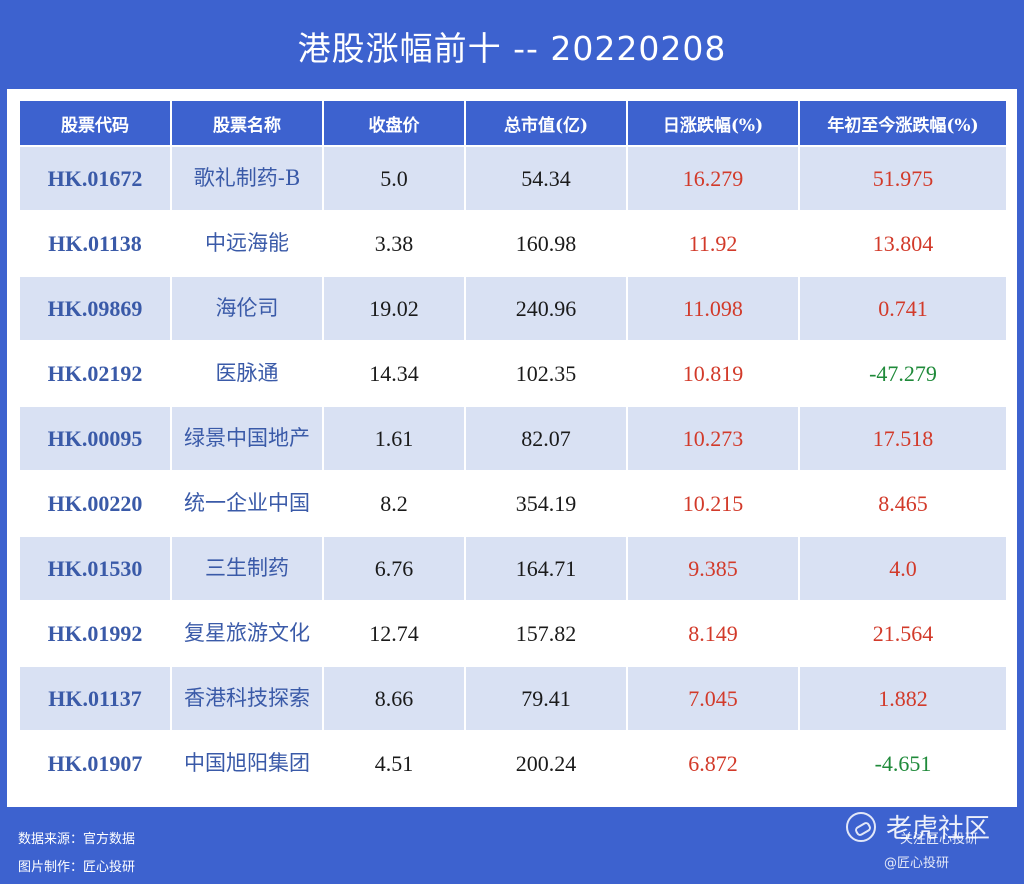 This screenshot has width=1024, height=884. What do you see at coordinates (903, 308) in the screenshot?
I see `cell-ytd-change: 0.741` at bounding box center [903, 308].